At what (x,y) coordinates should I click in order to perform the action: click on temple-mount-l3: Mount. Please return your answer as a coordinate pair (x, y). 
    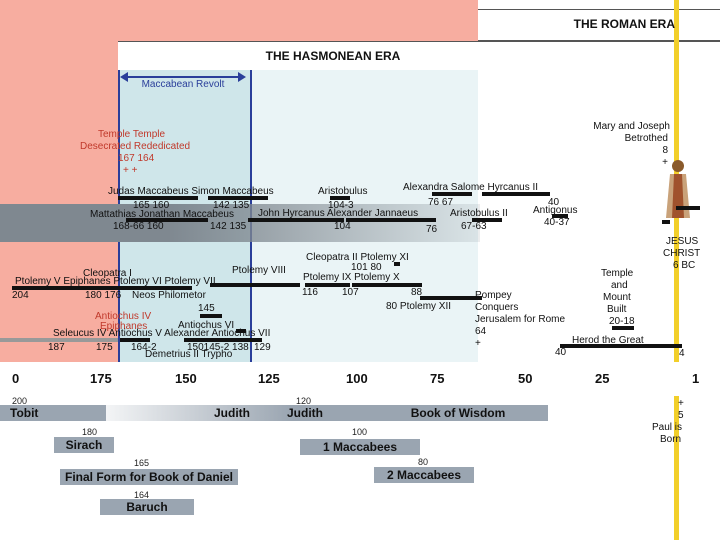
    Looking at the image, I should click on (617, 297).